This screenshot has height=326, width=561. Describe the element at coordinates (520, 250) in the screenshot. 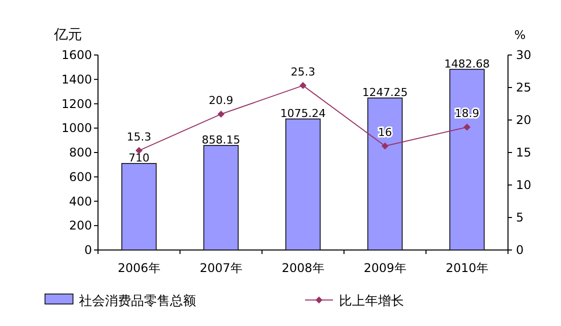

I see `y2-tick: 0` at that location.